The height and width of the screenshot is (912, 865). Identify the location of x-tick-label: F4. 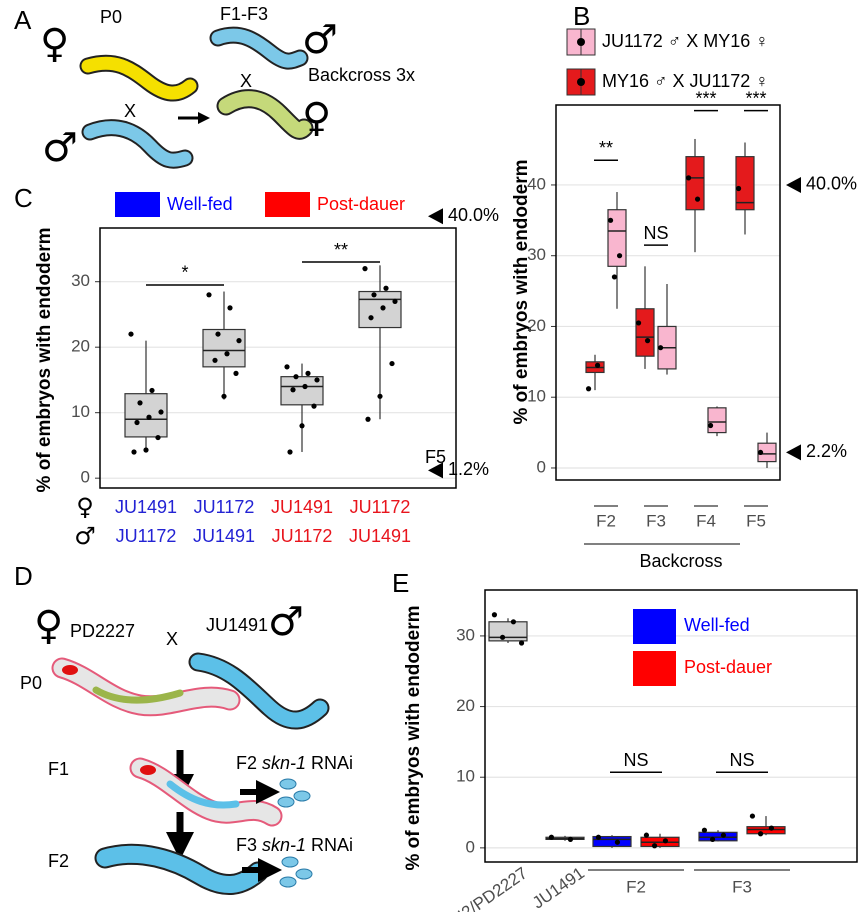
(706, 520).